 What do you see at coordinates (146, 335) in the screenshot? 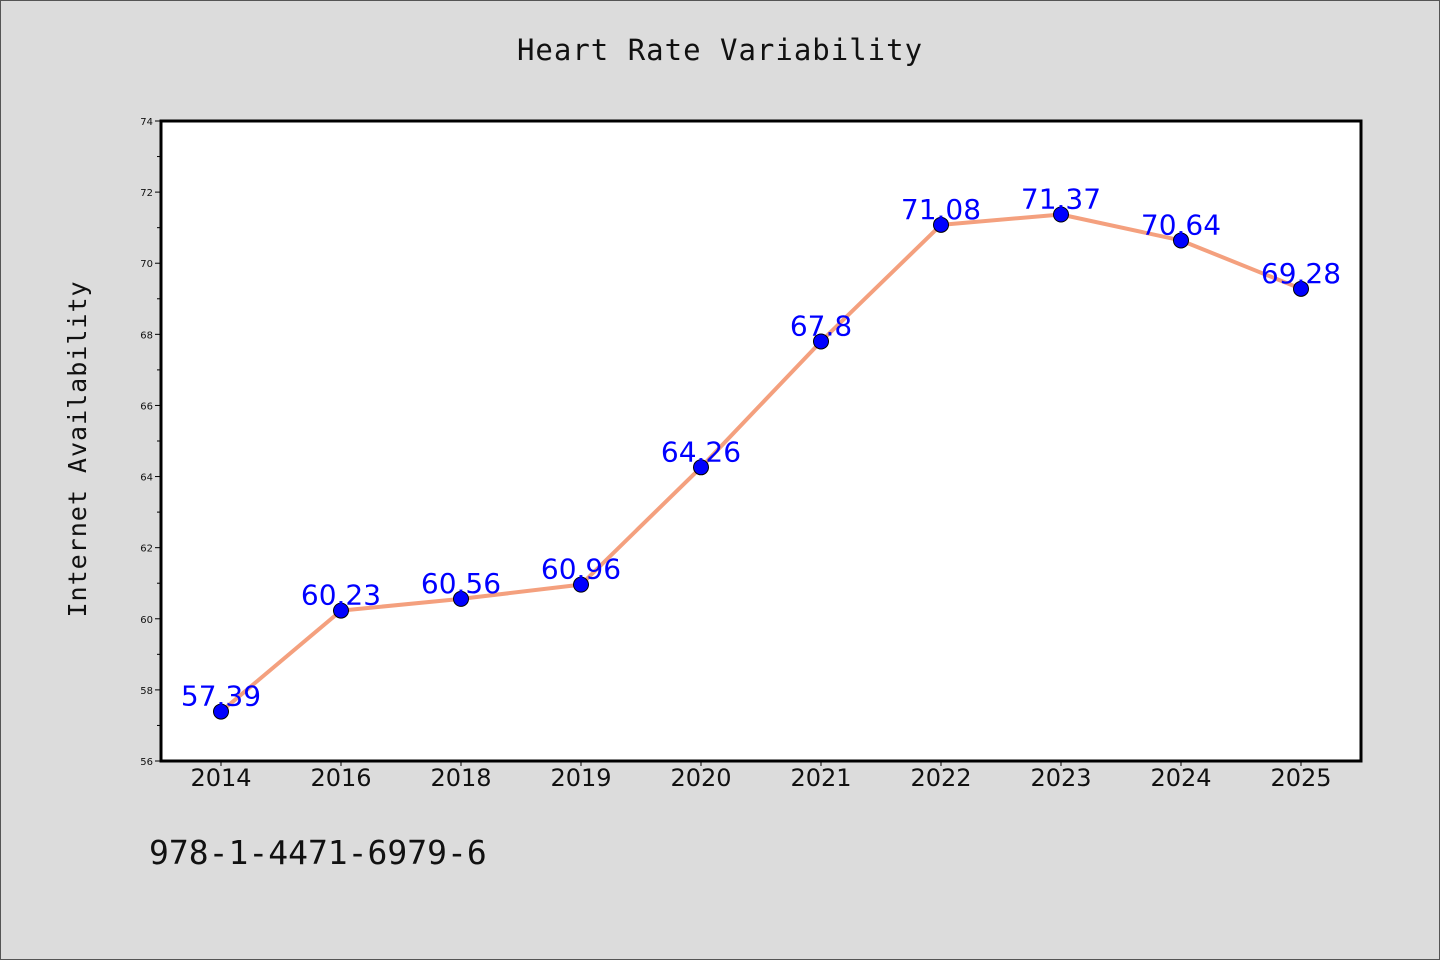
I see `y-tick-label: 68` at bounding box center [146, 335].